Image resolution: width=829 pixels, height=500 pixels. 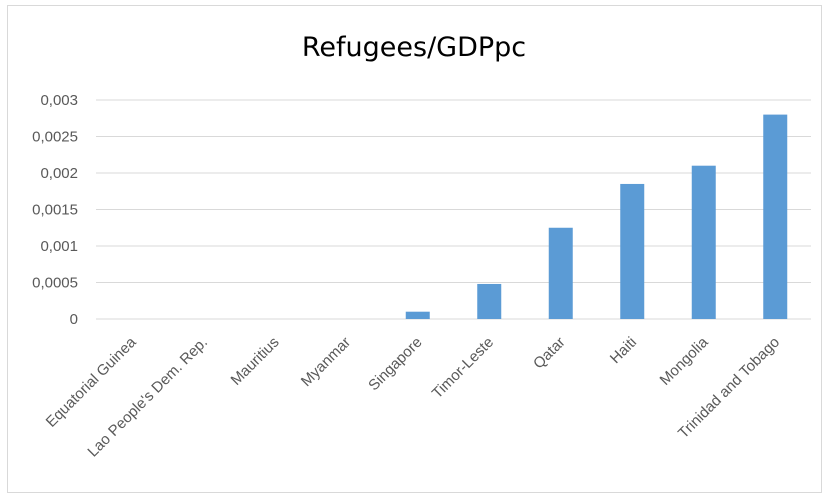 I want to click on y-axis-ticks: 0 0,0005 0,001 0,0015 0,002 0,0025 0,003, so click(x=55, y=210).